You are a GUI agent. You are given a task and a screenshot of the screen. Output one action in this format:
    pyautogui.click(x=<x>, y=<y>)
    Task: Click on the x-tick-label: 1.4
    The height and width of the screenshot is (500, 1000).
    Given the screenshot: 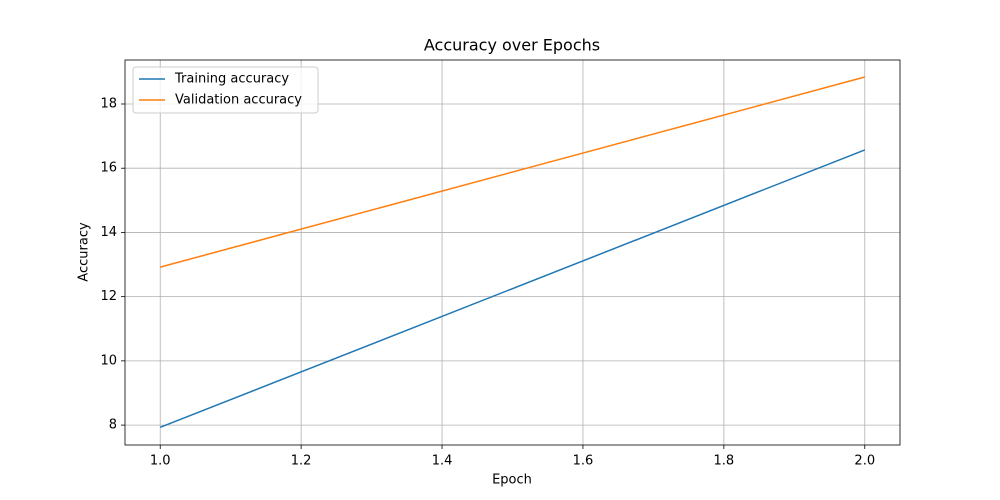 What is the action you would take?
    pyautogui.click(x=442, y=461)
    